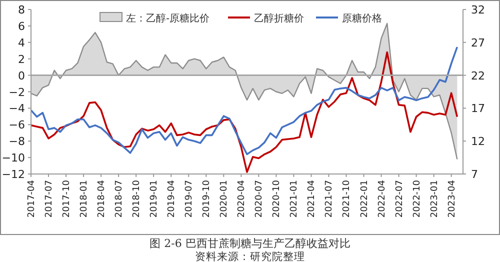  What do you see at coordinates (250, 256) in the screenshot?
I see `text: 资料来源：研究院整理` at bounding box center [250, 256].